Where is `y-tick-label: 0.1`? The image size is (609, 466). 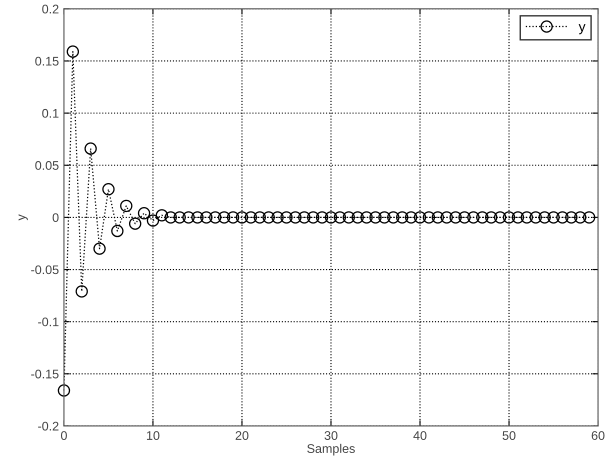 y-tick-label: 0.1 is located at coordinates (50, 113).